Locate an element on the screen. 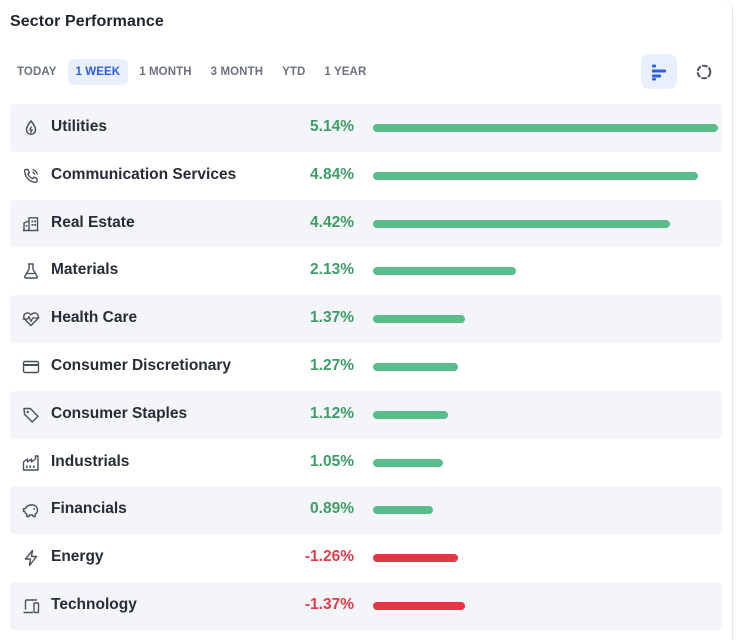  sector-change-percent: 4.42% is located at coordinates (332, 222).